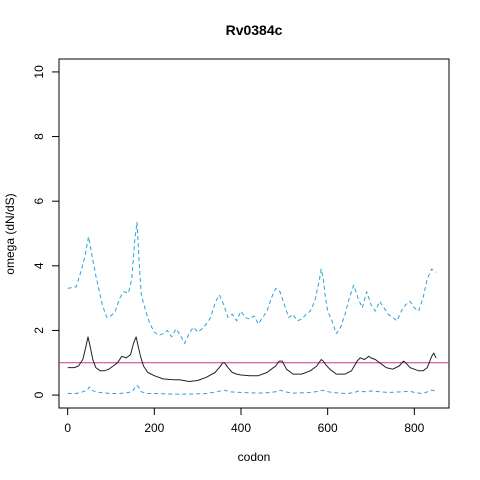  Describe the element at coordinates (328, 428) in the screenshot. I see `x-tick-label: 600` at that location.